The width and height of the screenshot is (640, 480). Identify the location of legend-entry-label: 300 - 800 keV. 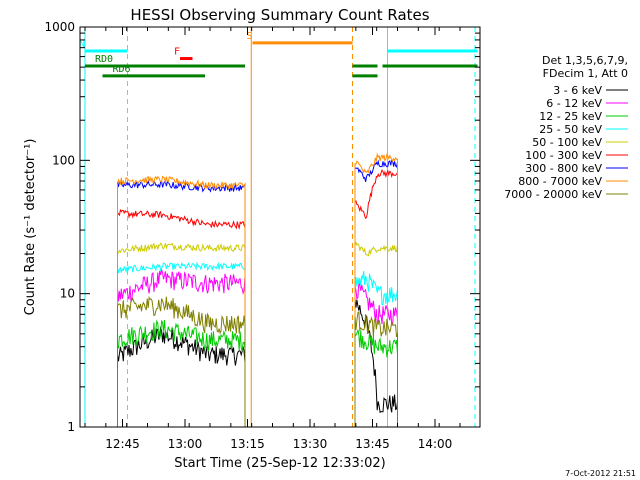
(563, 168).